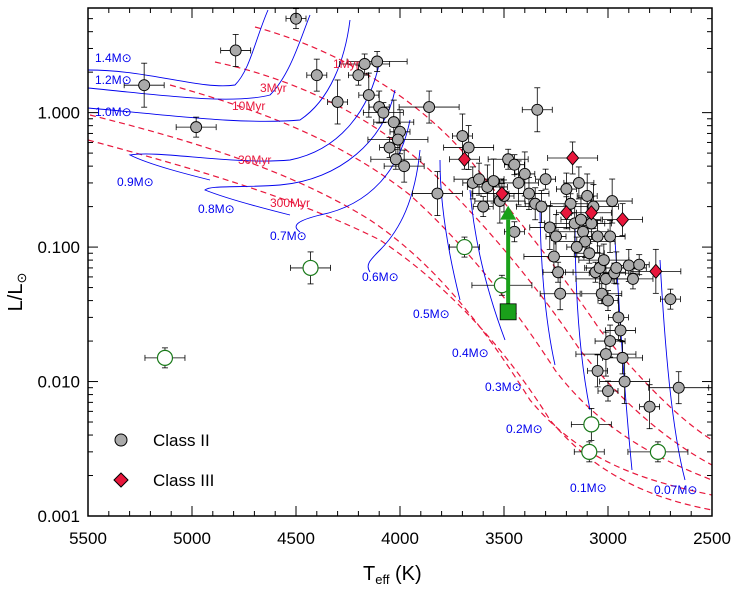 Image resolution: width=741 pixels, height=592 pixels. I want to click on x-tick-label: 3000, so click(608, 538).